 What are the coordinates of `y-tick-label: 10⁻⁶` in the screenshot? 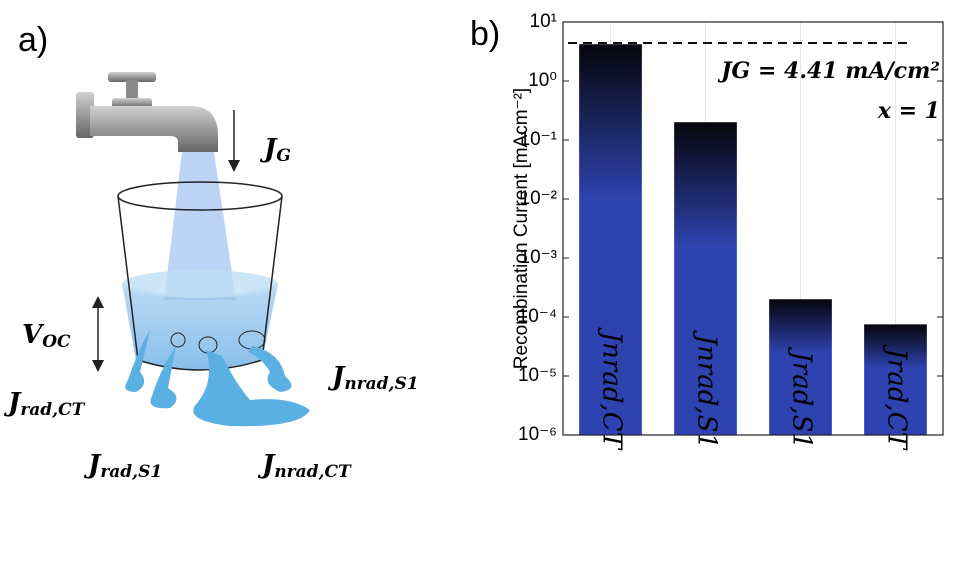 It's located at (537, 434).